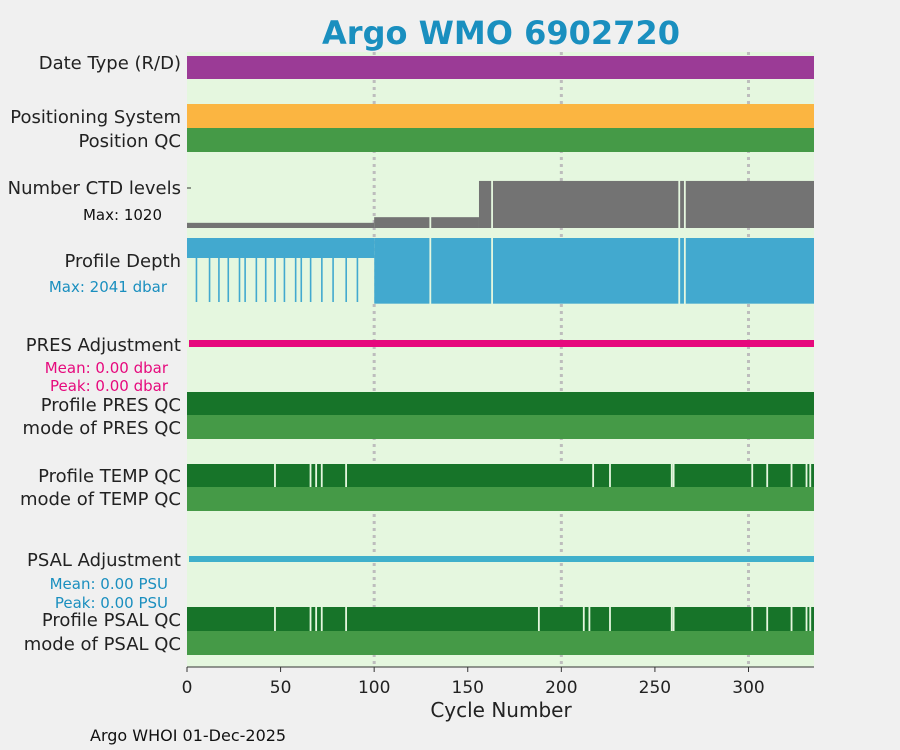  Describe the element at coordinates (501, 710) in the screenshot. I see `x-axis-label: Cycle Number` at that location.